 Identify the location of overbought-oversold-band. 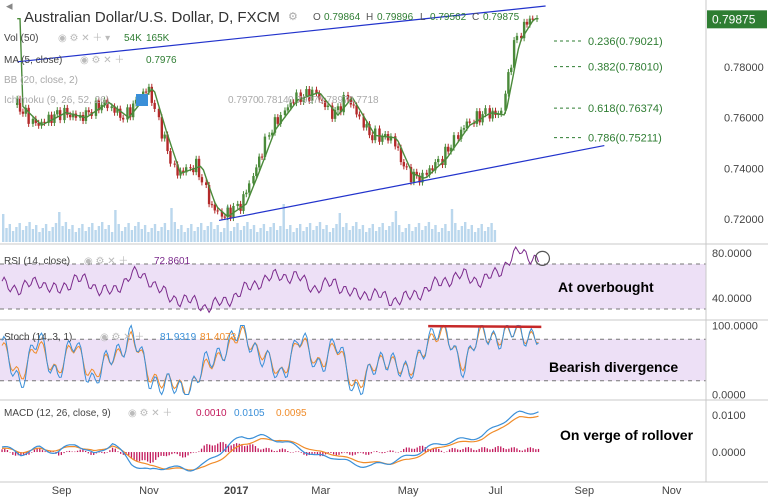
(353, 360).